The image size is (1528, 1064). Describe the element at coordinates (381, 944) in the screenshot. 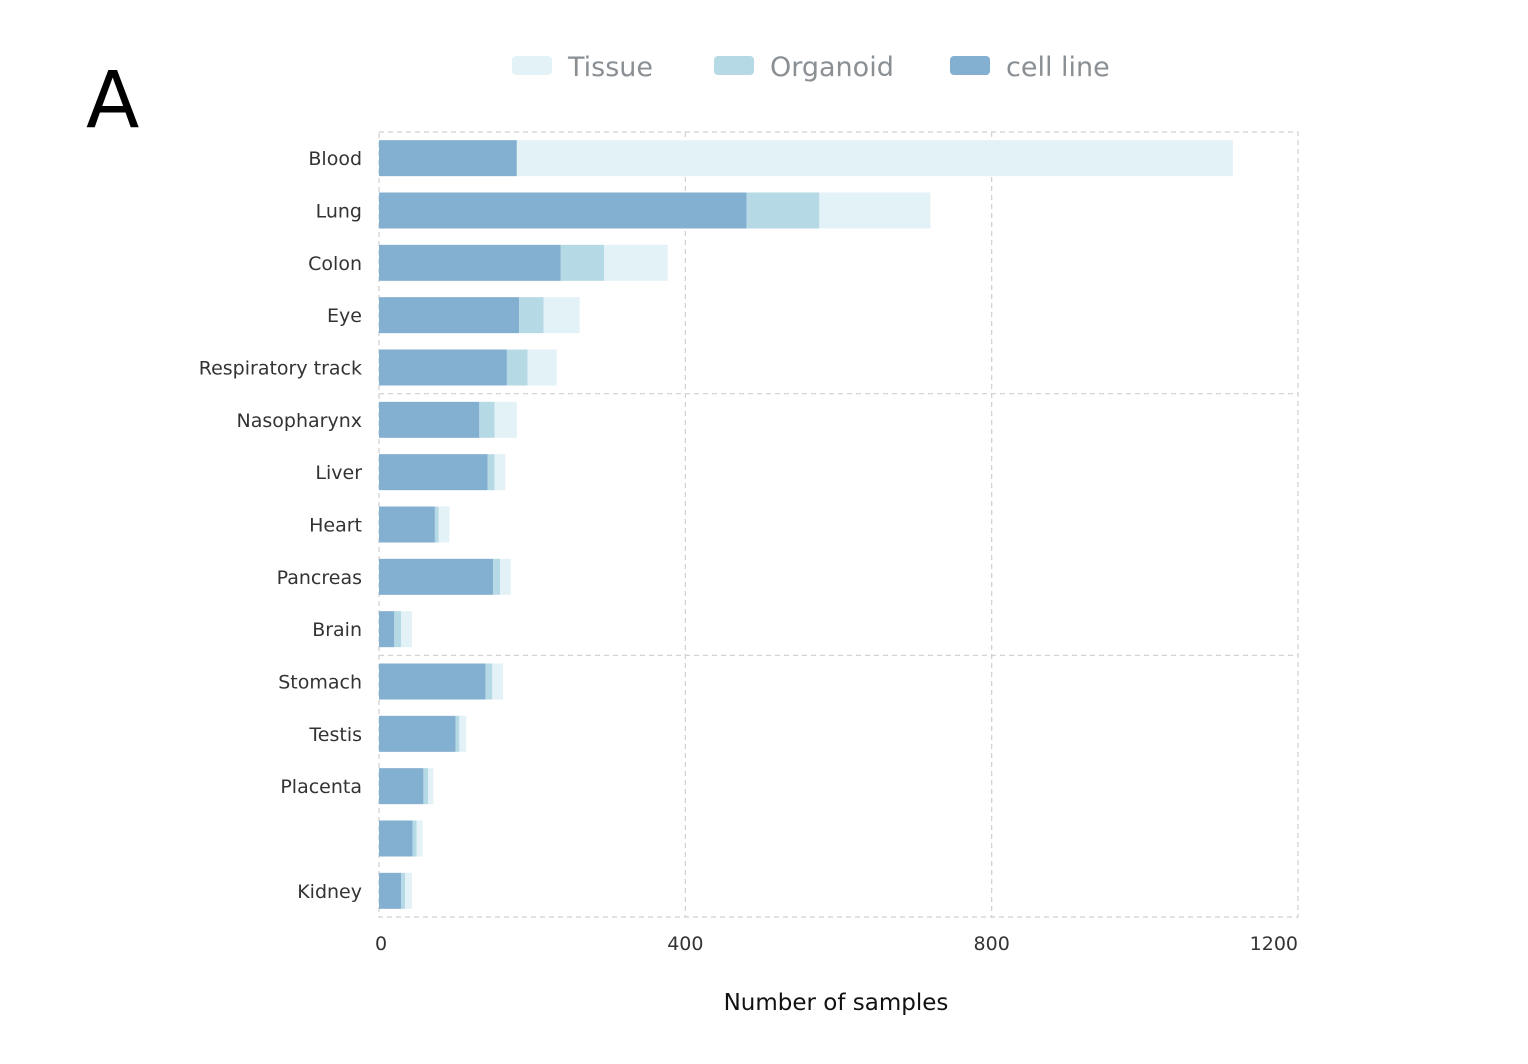

I see `x-tick-label: 0` at that location.